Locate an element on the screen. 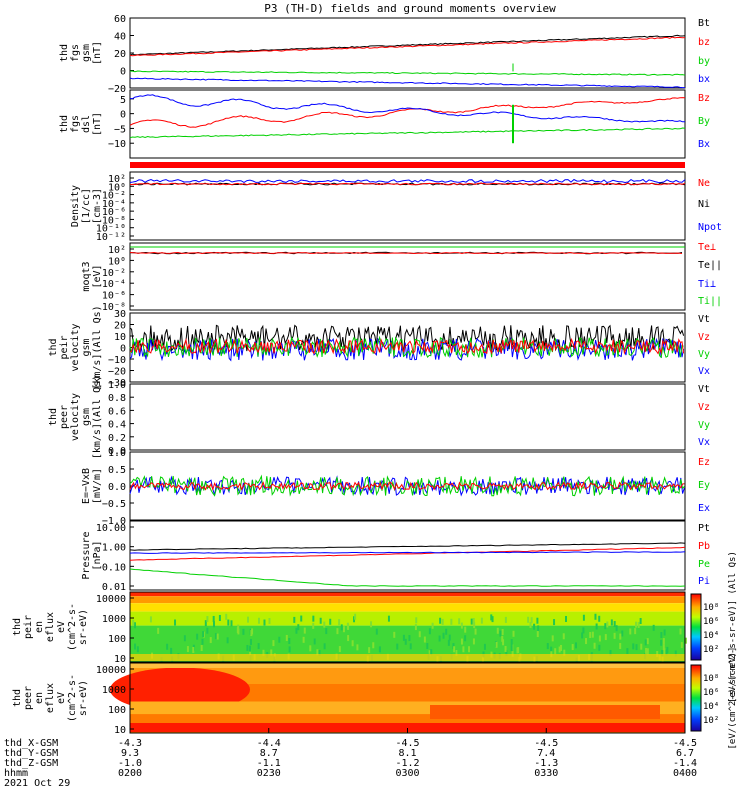 The width and height of the screenshot is (750, 800). y-tick-label: 10 is located at coordinates (120, 730).